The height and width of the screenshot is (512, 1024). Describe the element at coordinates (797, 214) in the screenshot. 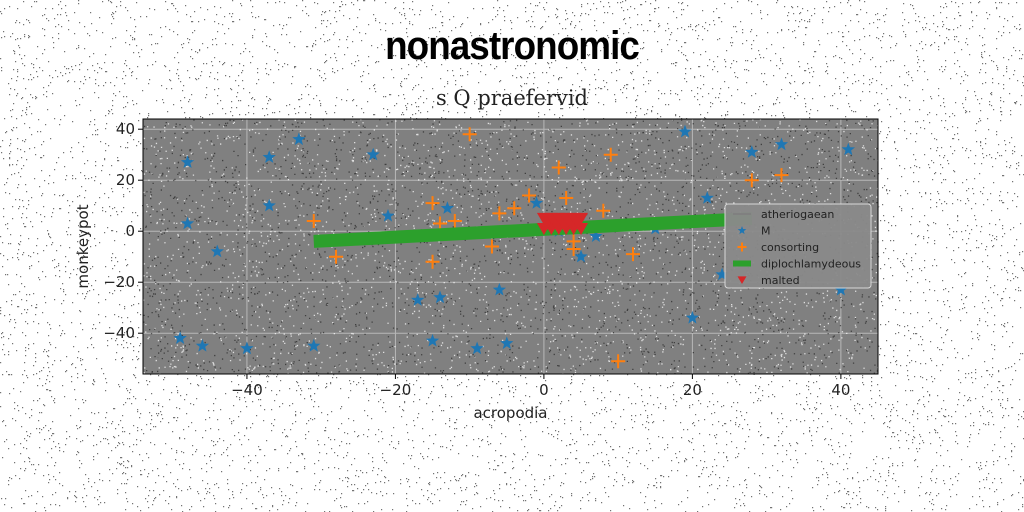

I see `legend-label: atheriogaean` at that location.